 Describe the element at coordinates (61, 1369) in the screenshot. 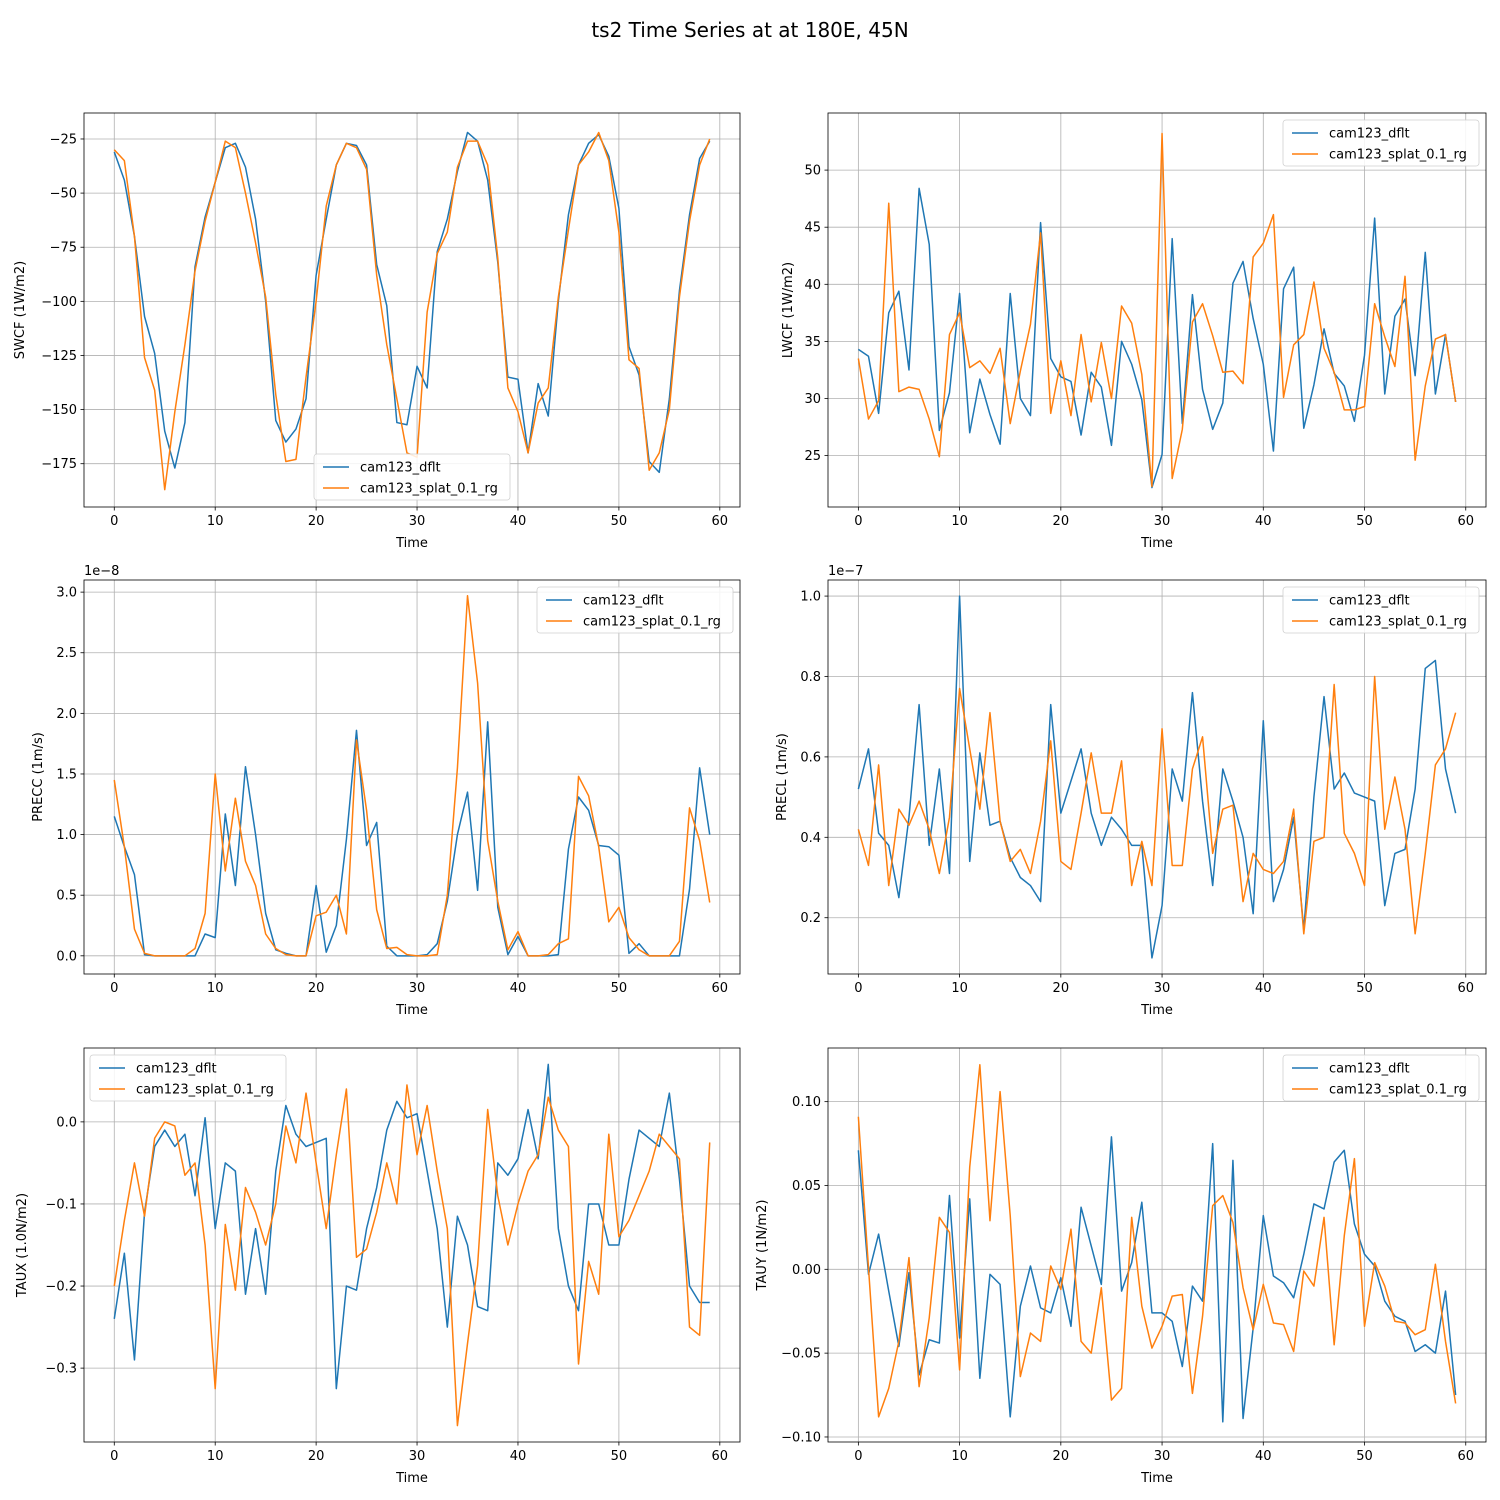

I see `y-tick-label: −0.3` at that location.